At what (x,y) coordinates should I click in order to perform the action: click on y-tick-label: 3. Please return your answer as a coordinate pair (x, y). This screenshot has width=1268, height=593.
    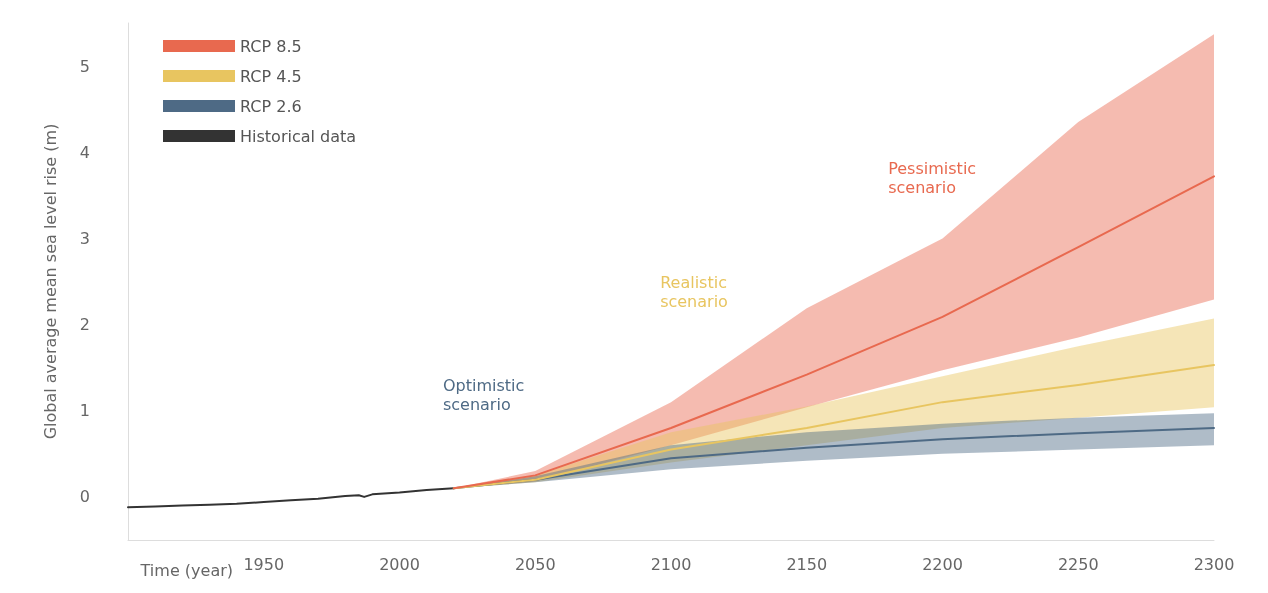
    Looking at the image, I should click on (84, 238).